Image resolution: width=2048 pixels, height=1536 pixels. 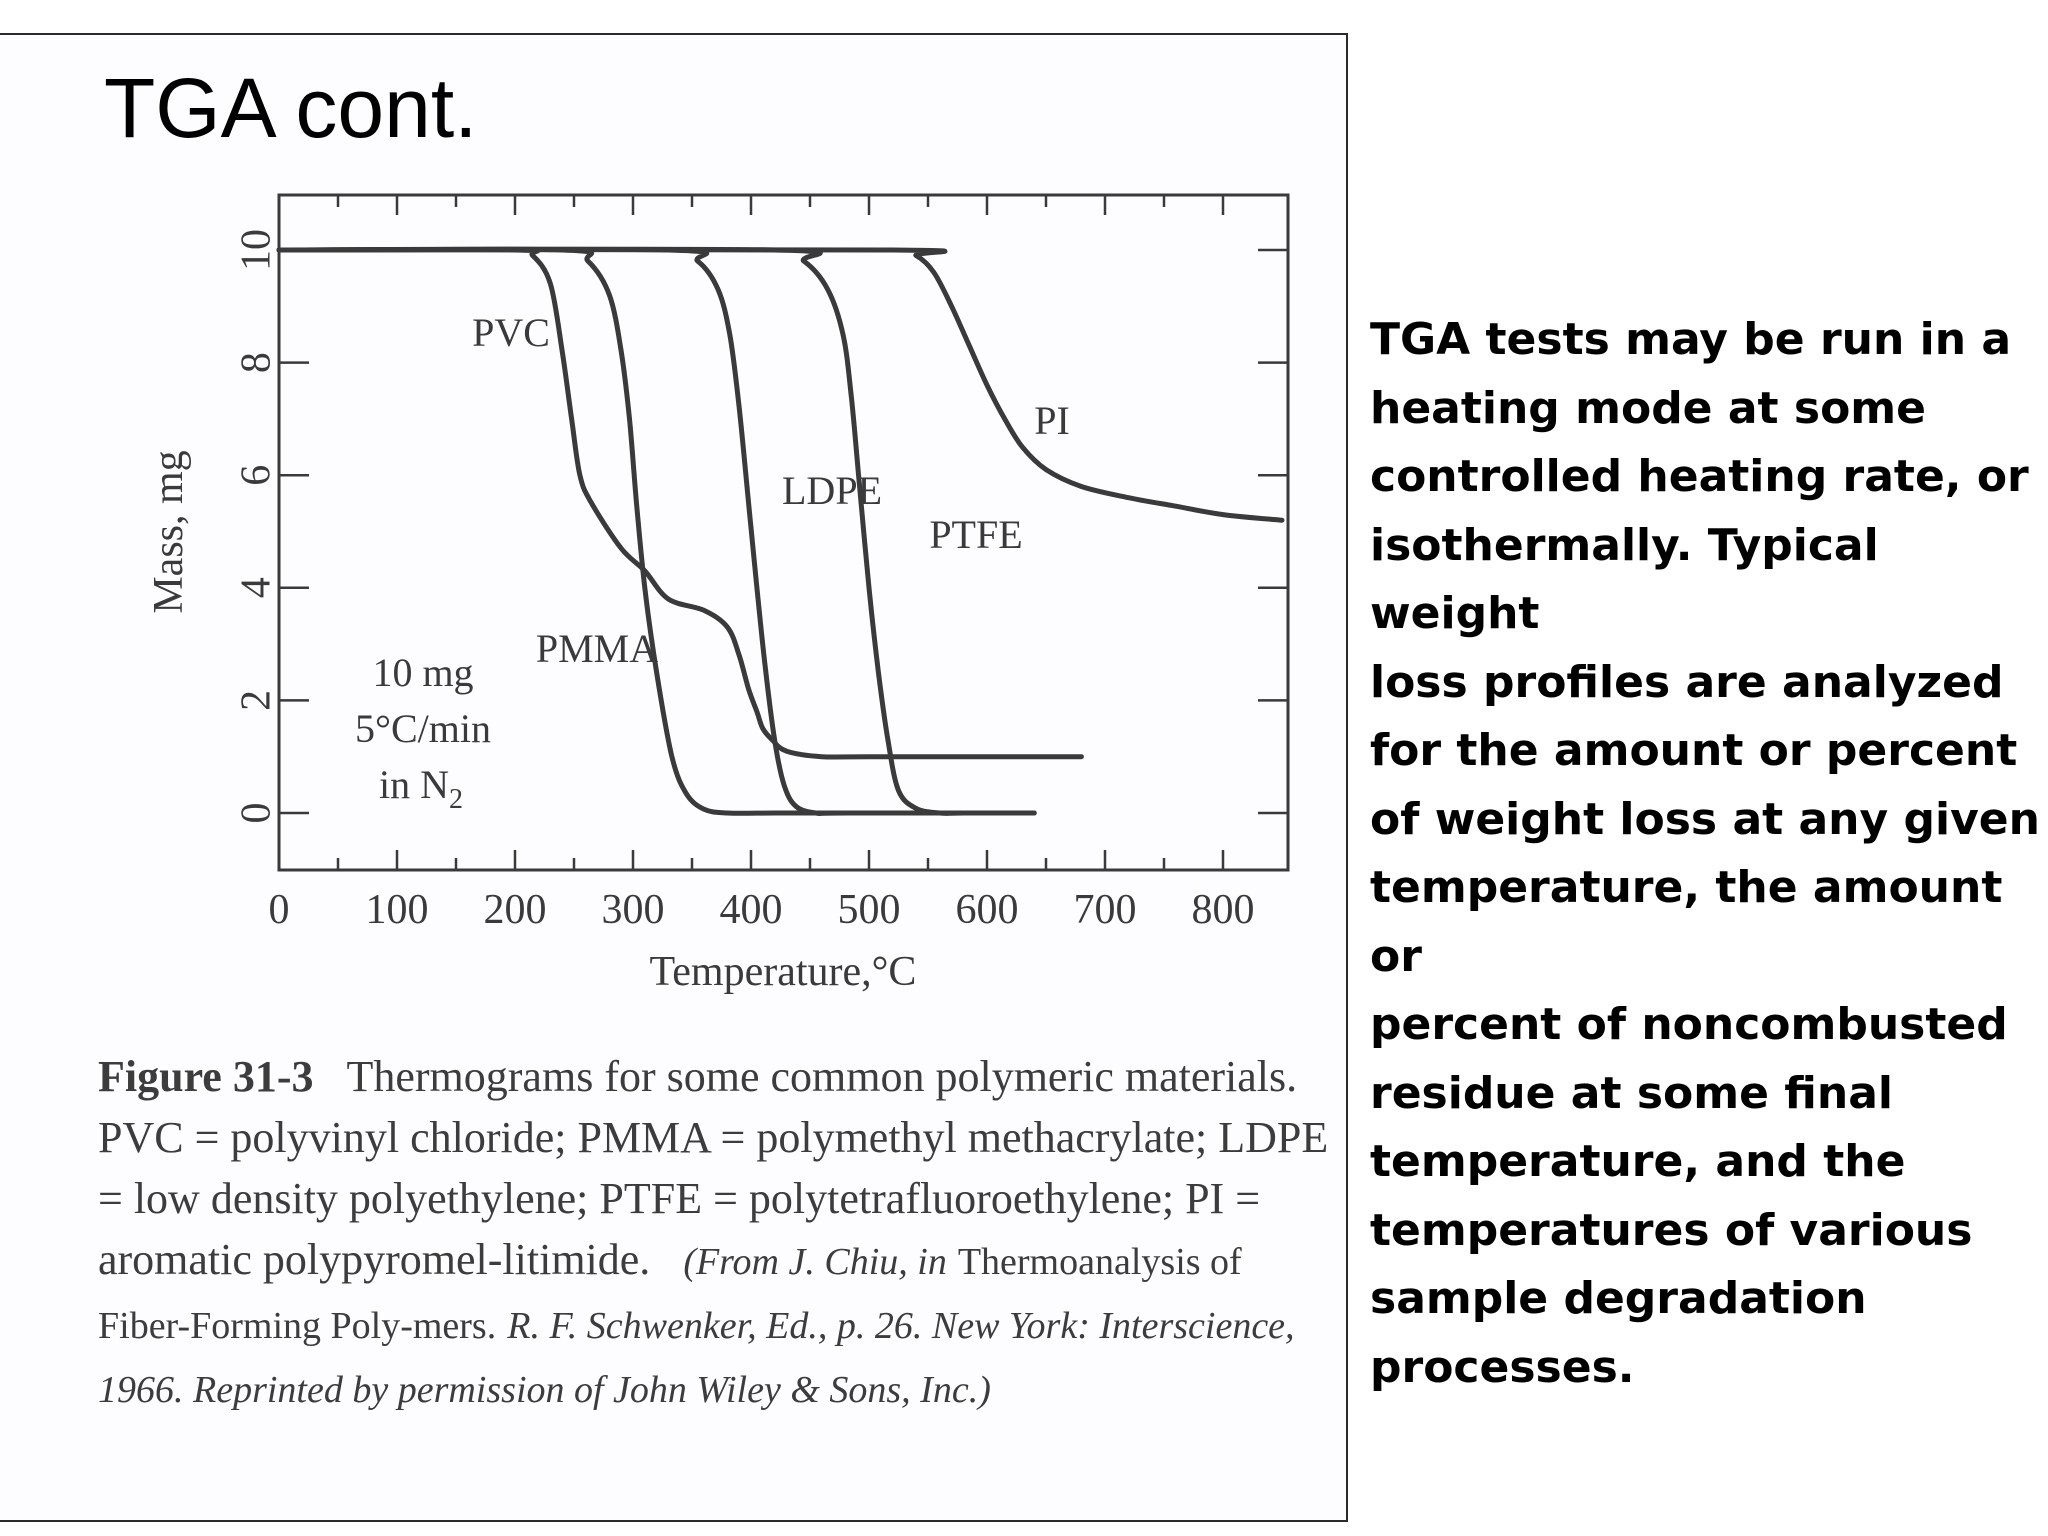 I want to click on y-tick-label-2: 2, so click(x=257, y=700).